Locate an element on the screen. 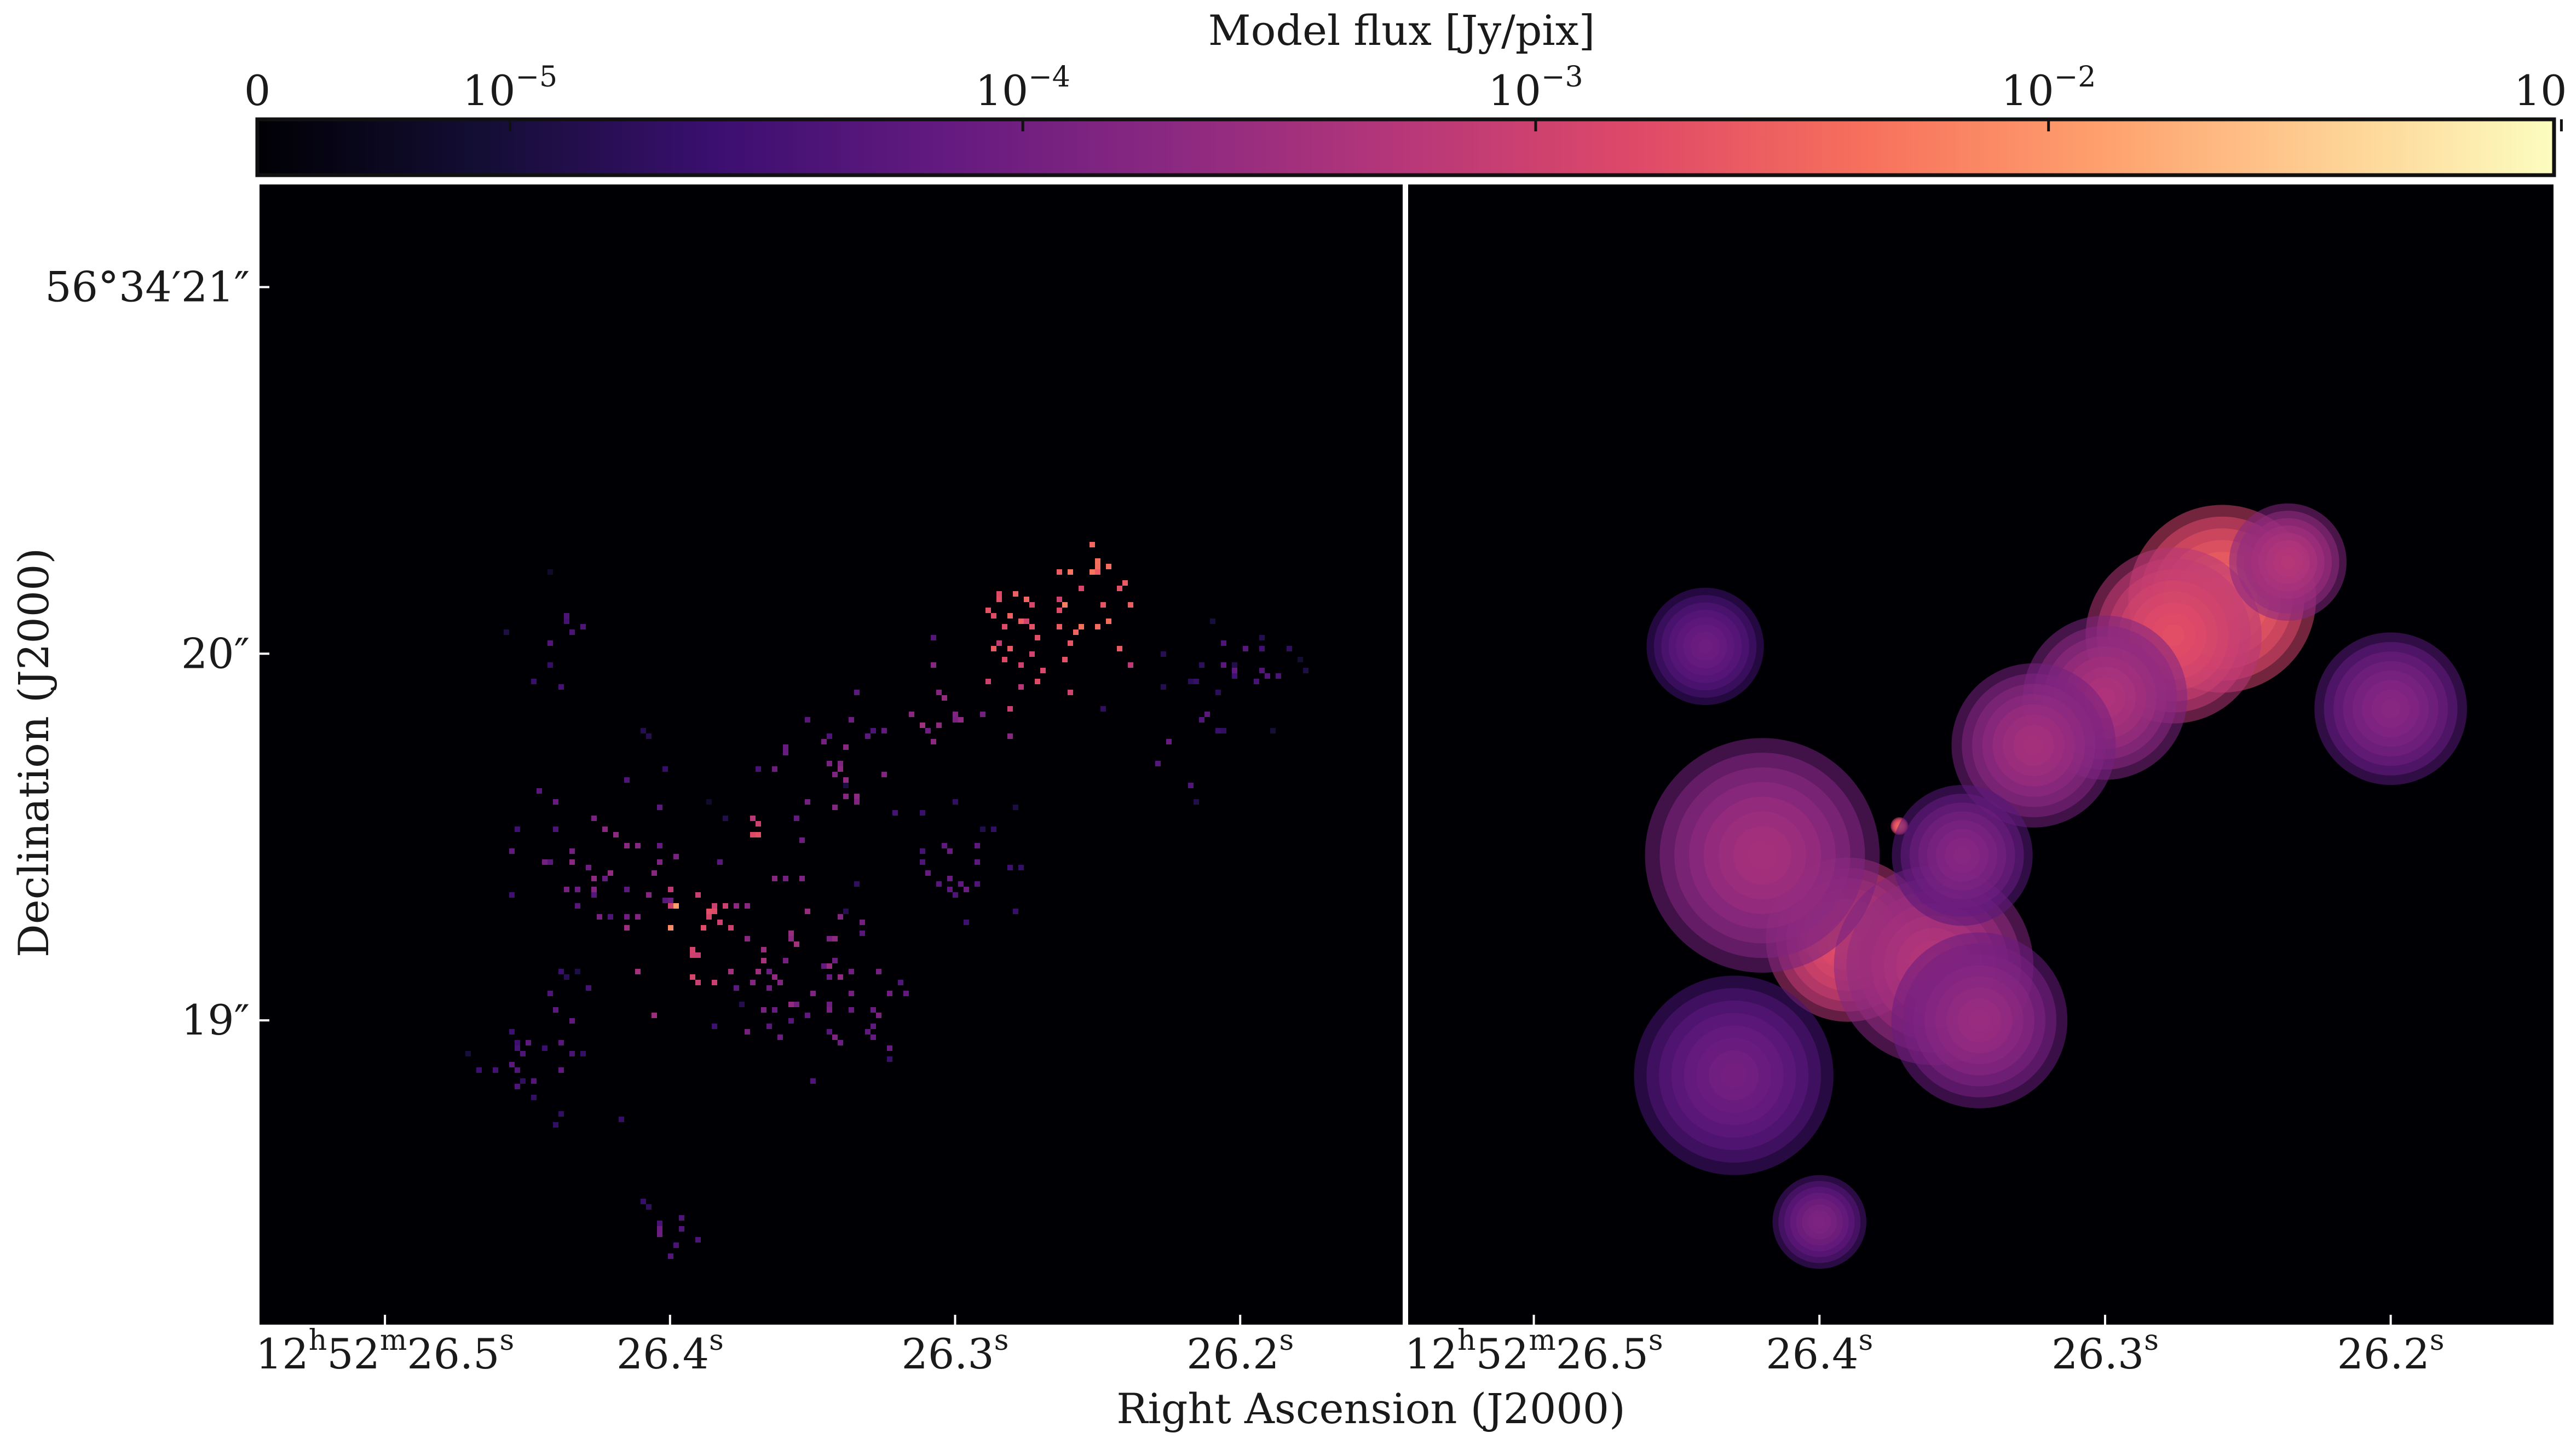 The width and height of the screenshot is (2565, 1456). colorbar-frame is located at coordinates (1405, 147).